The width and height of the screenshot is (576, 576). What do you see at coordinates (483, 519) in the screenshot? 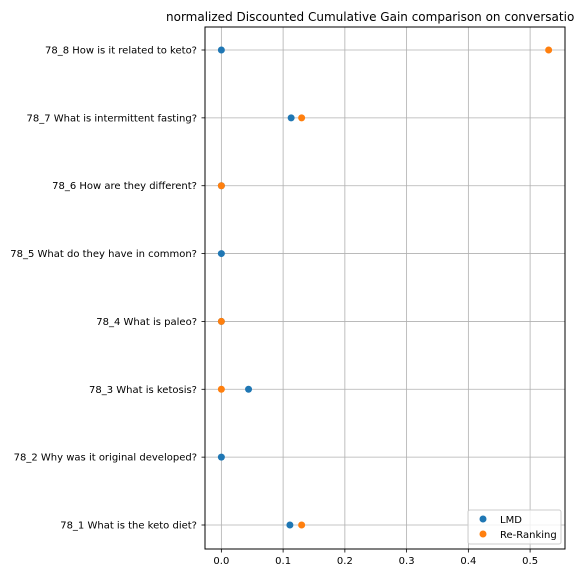
I see `legend-marker-lmd` at bounding box center [483, 519].